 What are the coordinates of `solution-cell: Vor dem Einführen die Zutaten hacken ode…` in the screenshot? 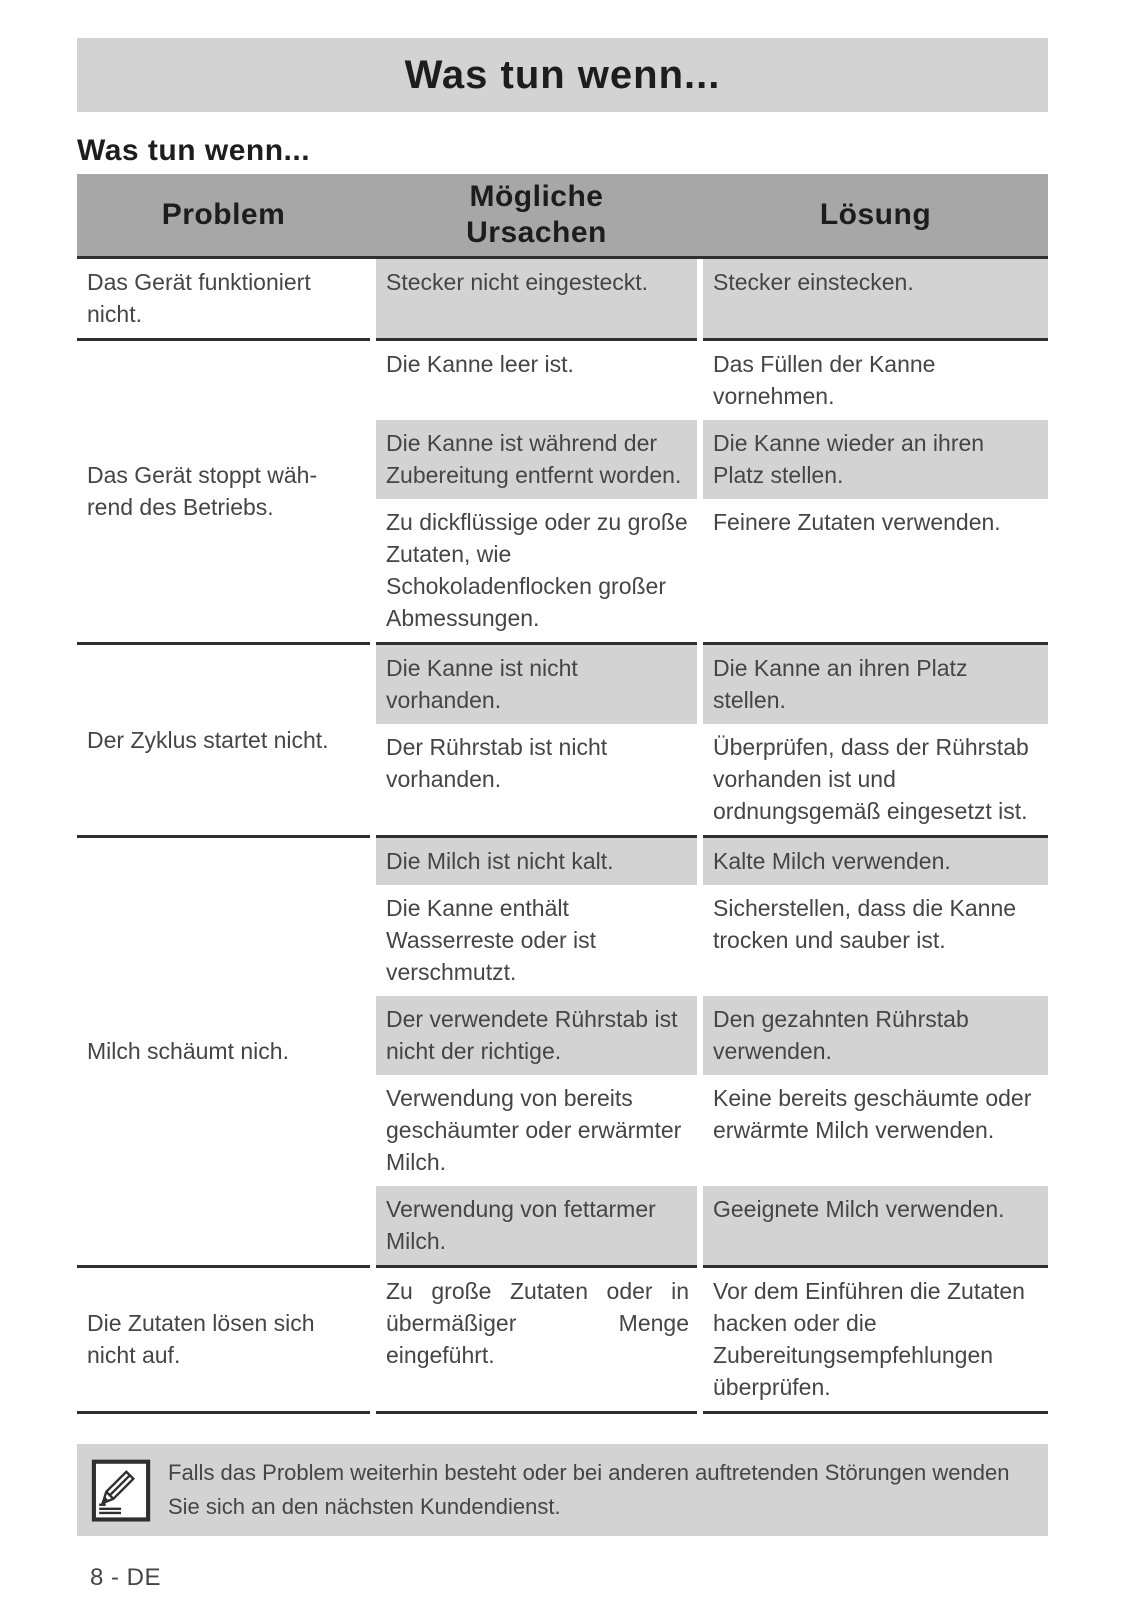 It's located at (875, 1341).